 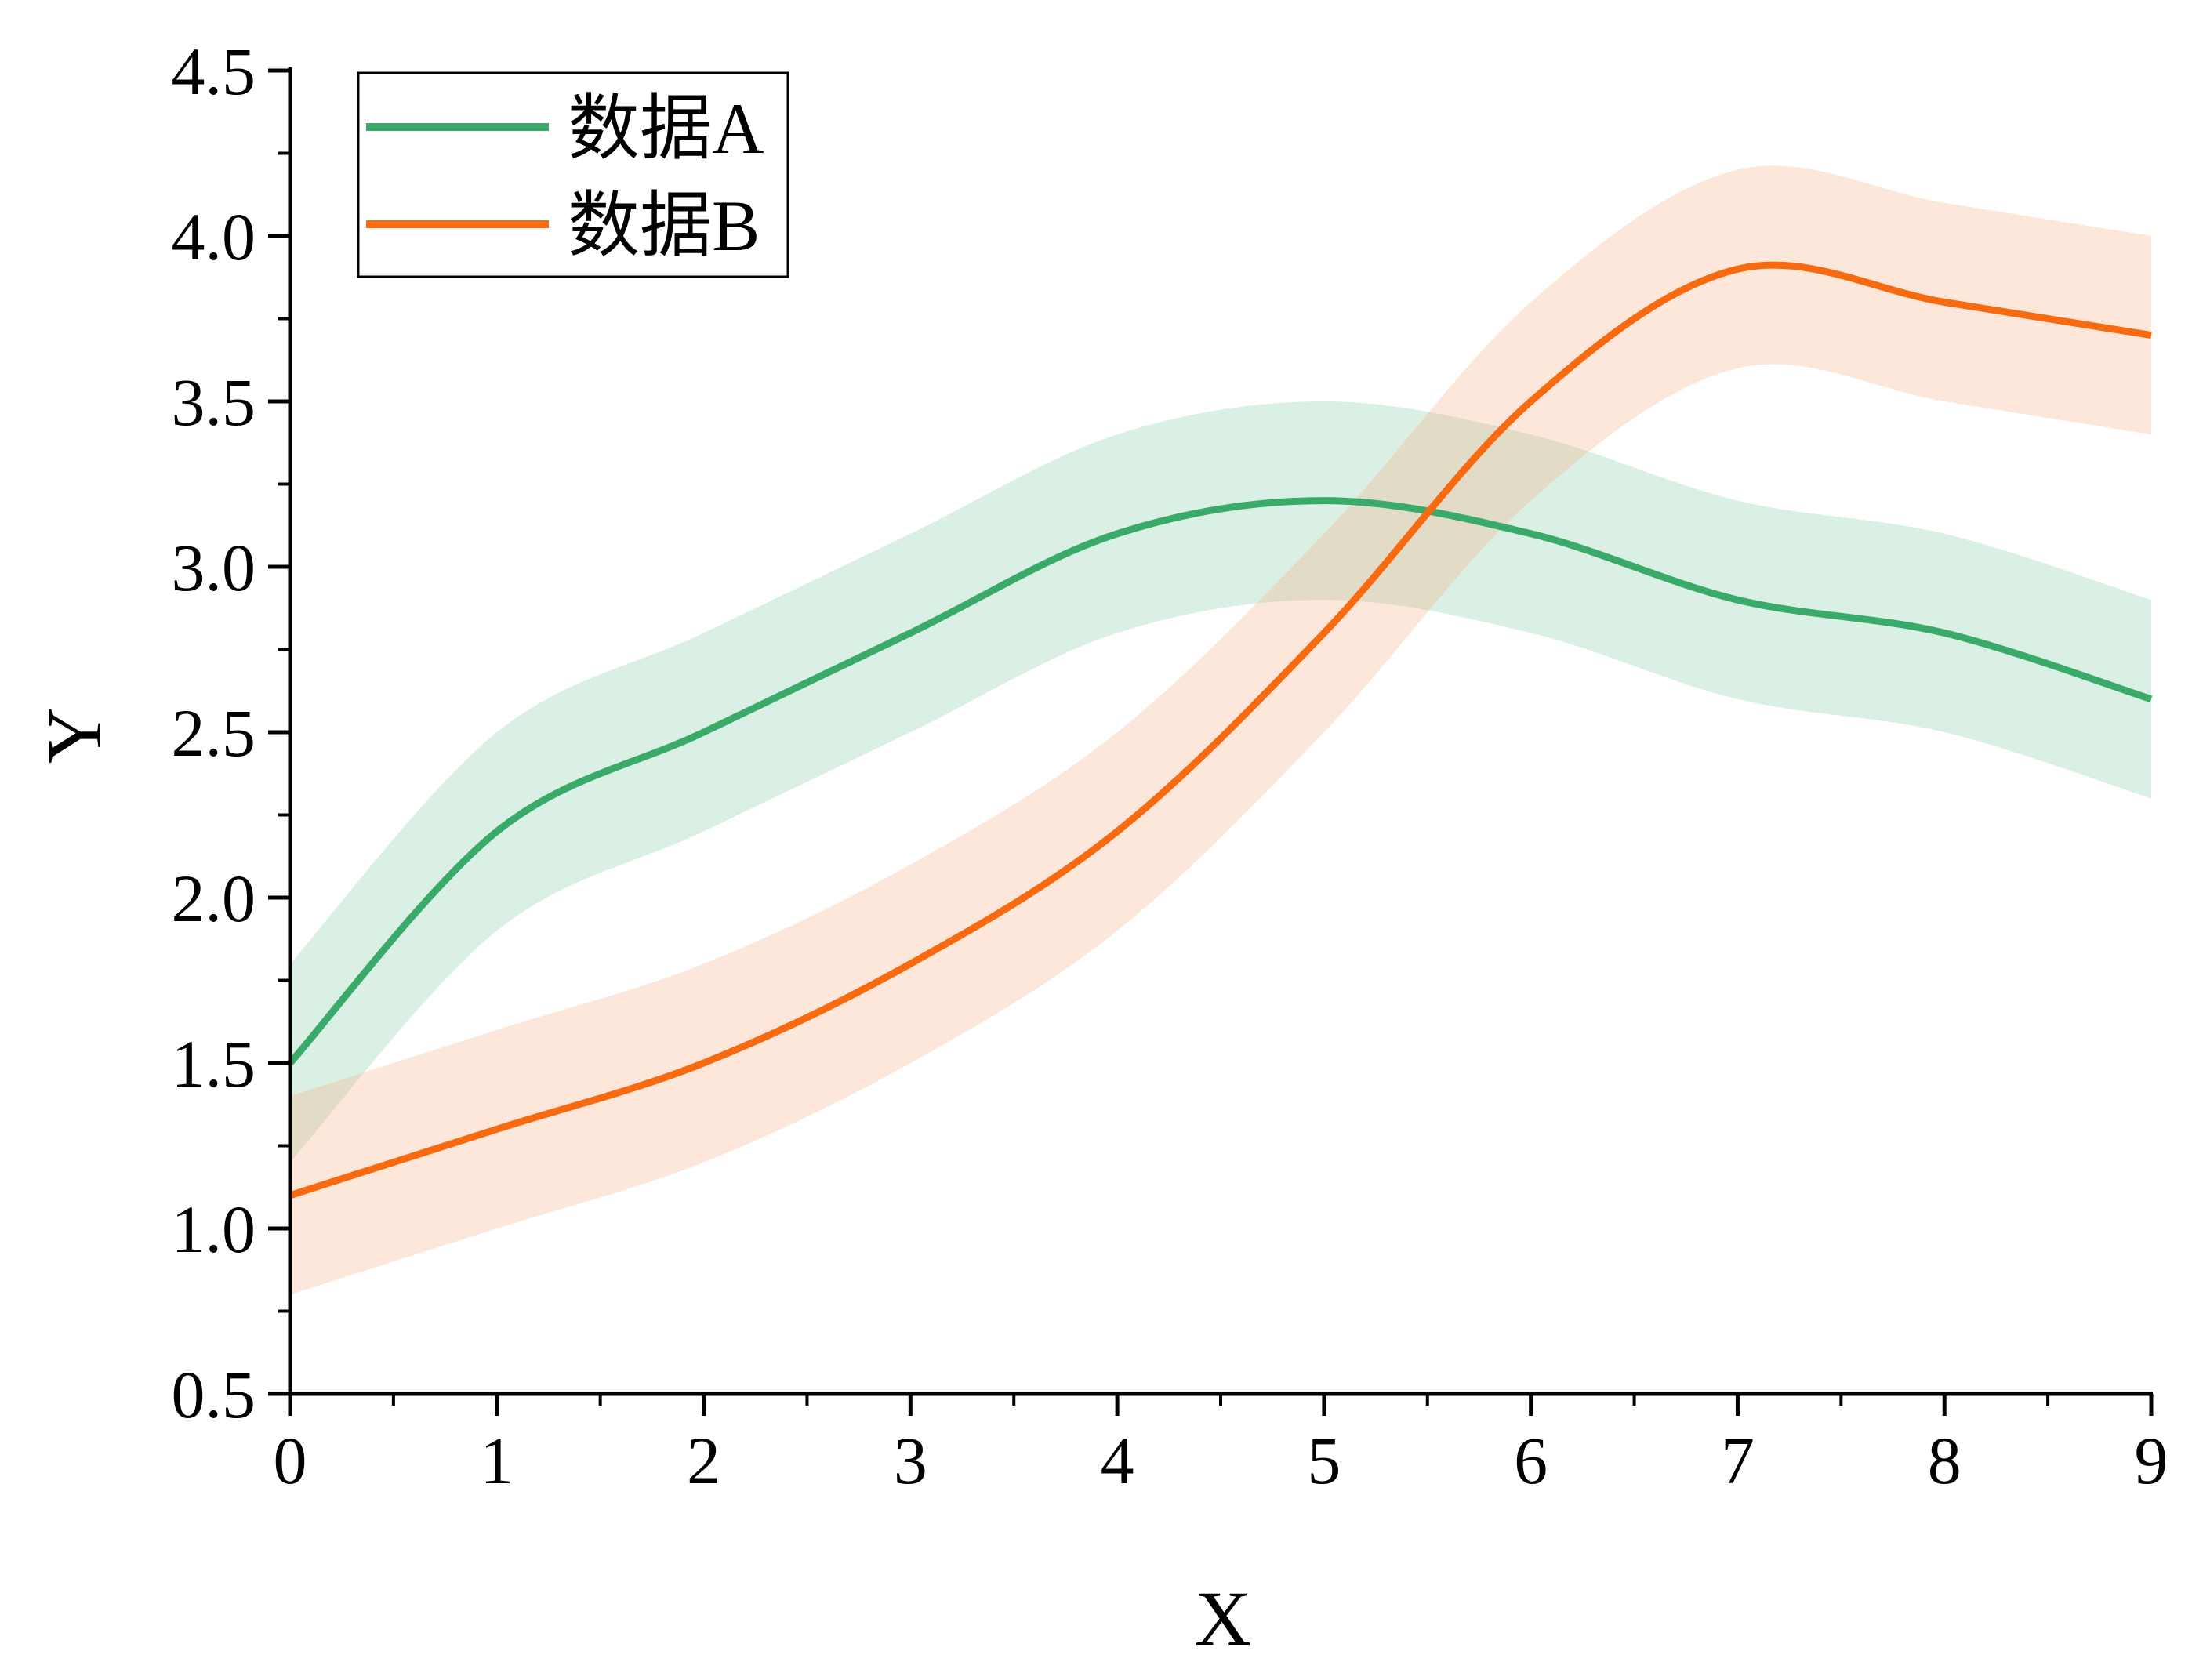 What do you see at coordinates (214, 1229) in the screenshot?
I see `y-tick-label: 1.0` at bounding box center [214, 1229].